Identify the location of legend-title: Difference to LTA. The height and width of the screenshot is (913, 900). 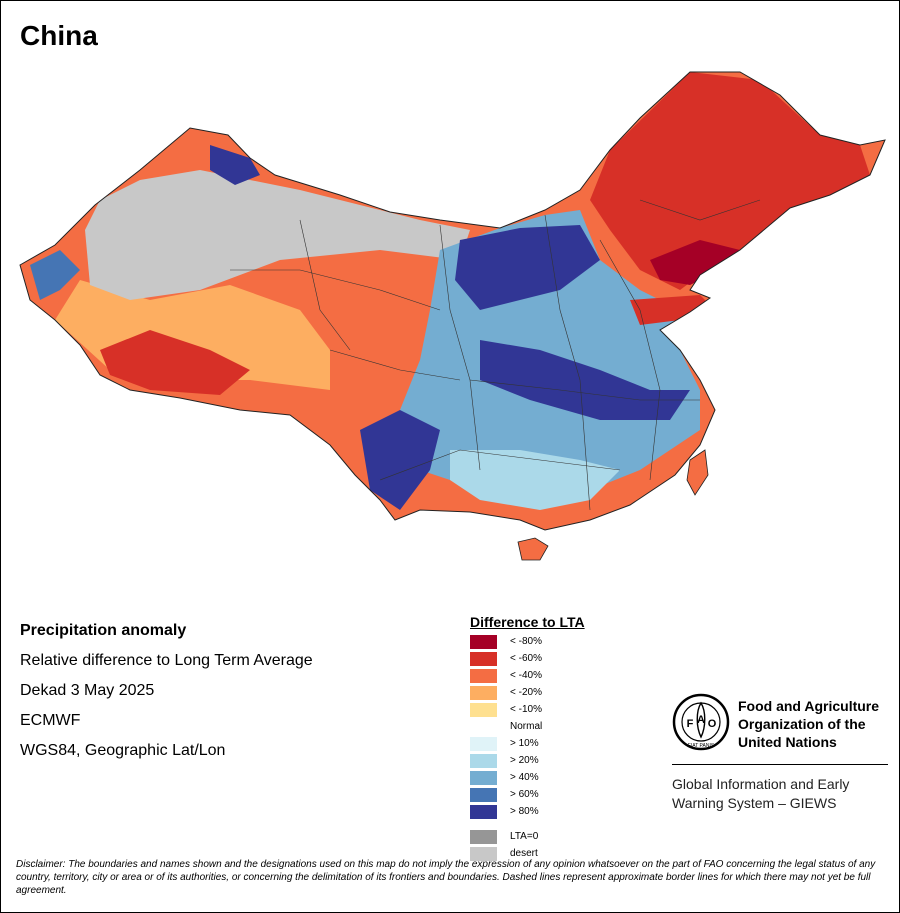
(527, 622).